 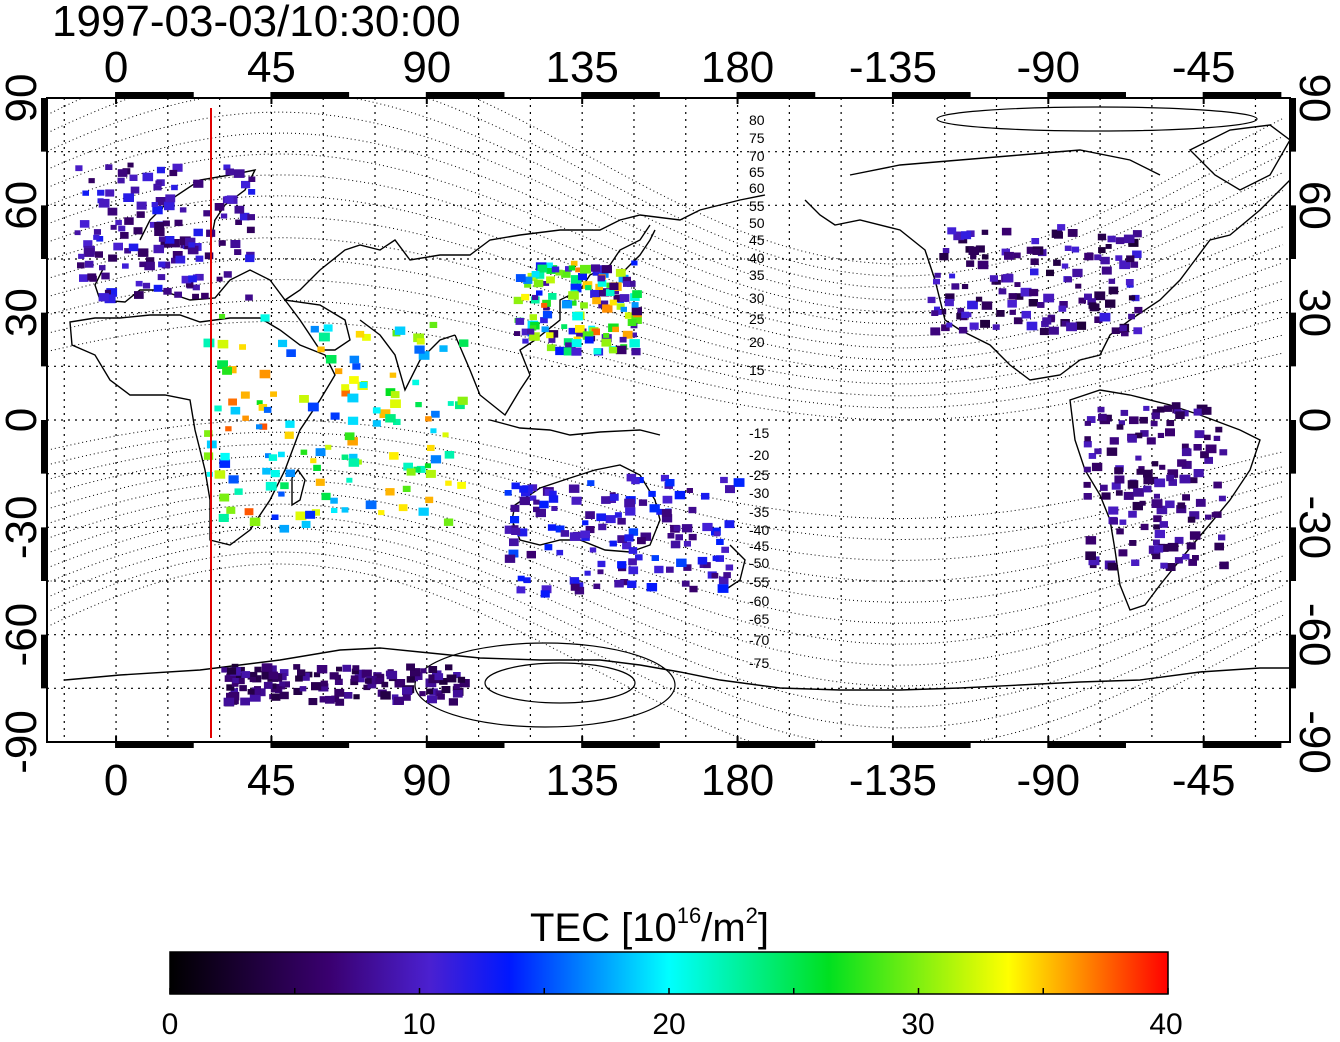 What do you see at coordinates (271, 67) in the screenshot?
I see `lon-tick-label-top: 45` at bounding box center [271, 67].